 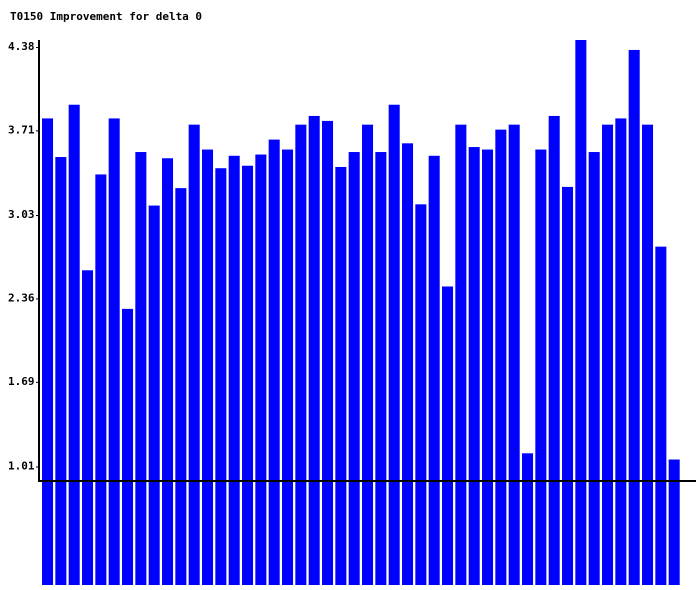 I want to click on y-tick-label: 1.69, so click(x=21, y=381).